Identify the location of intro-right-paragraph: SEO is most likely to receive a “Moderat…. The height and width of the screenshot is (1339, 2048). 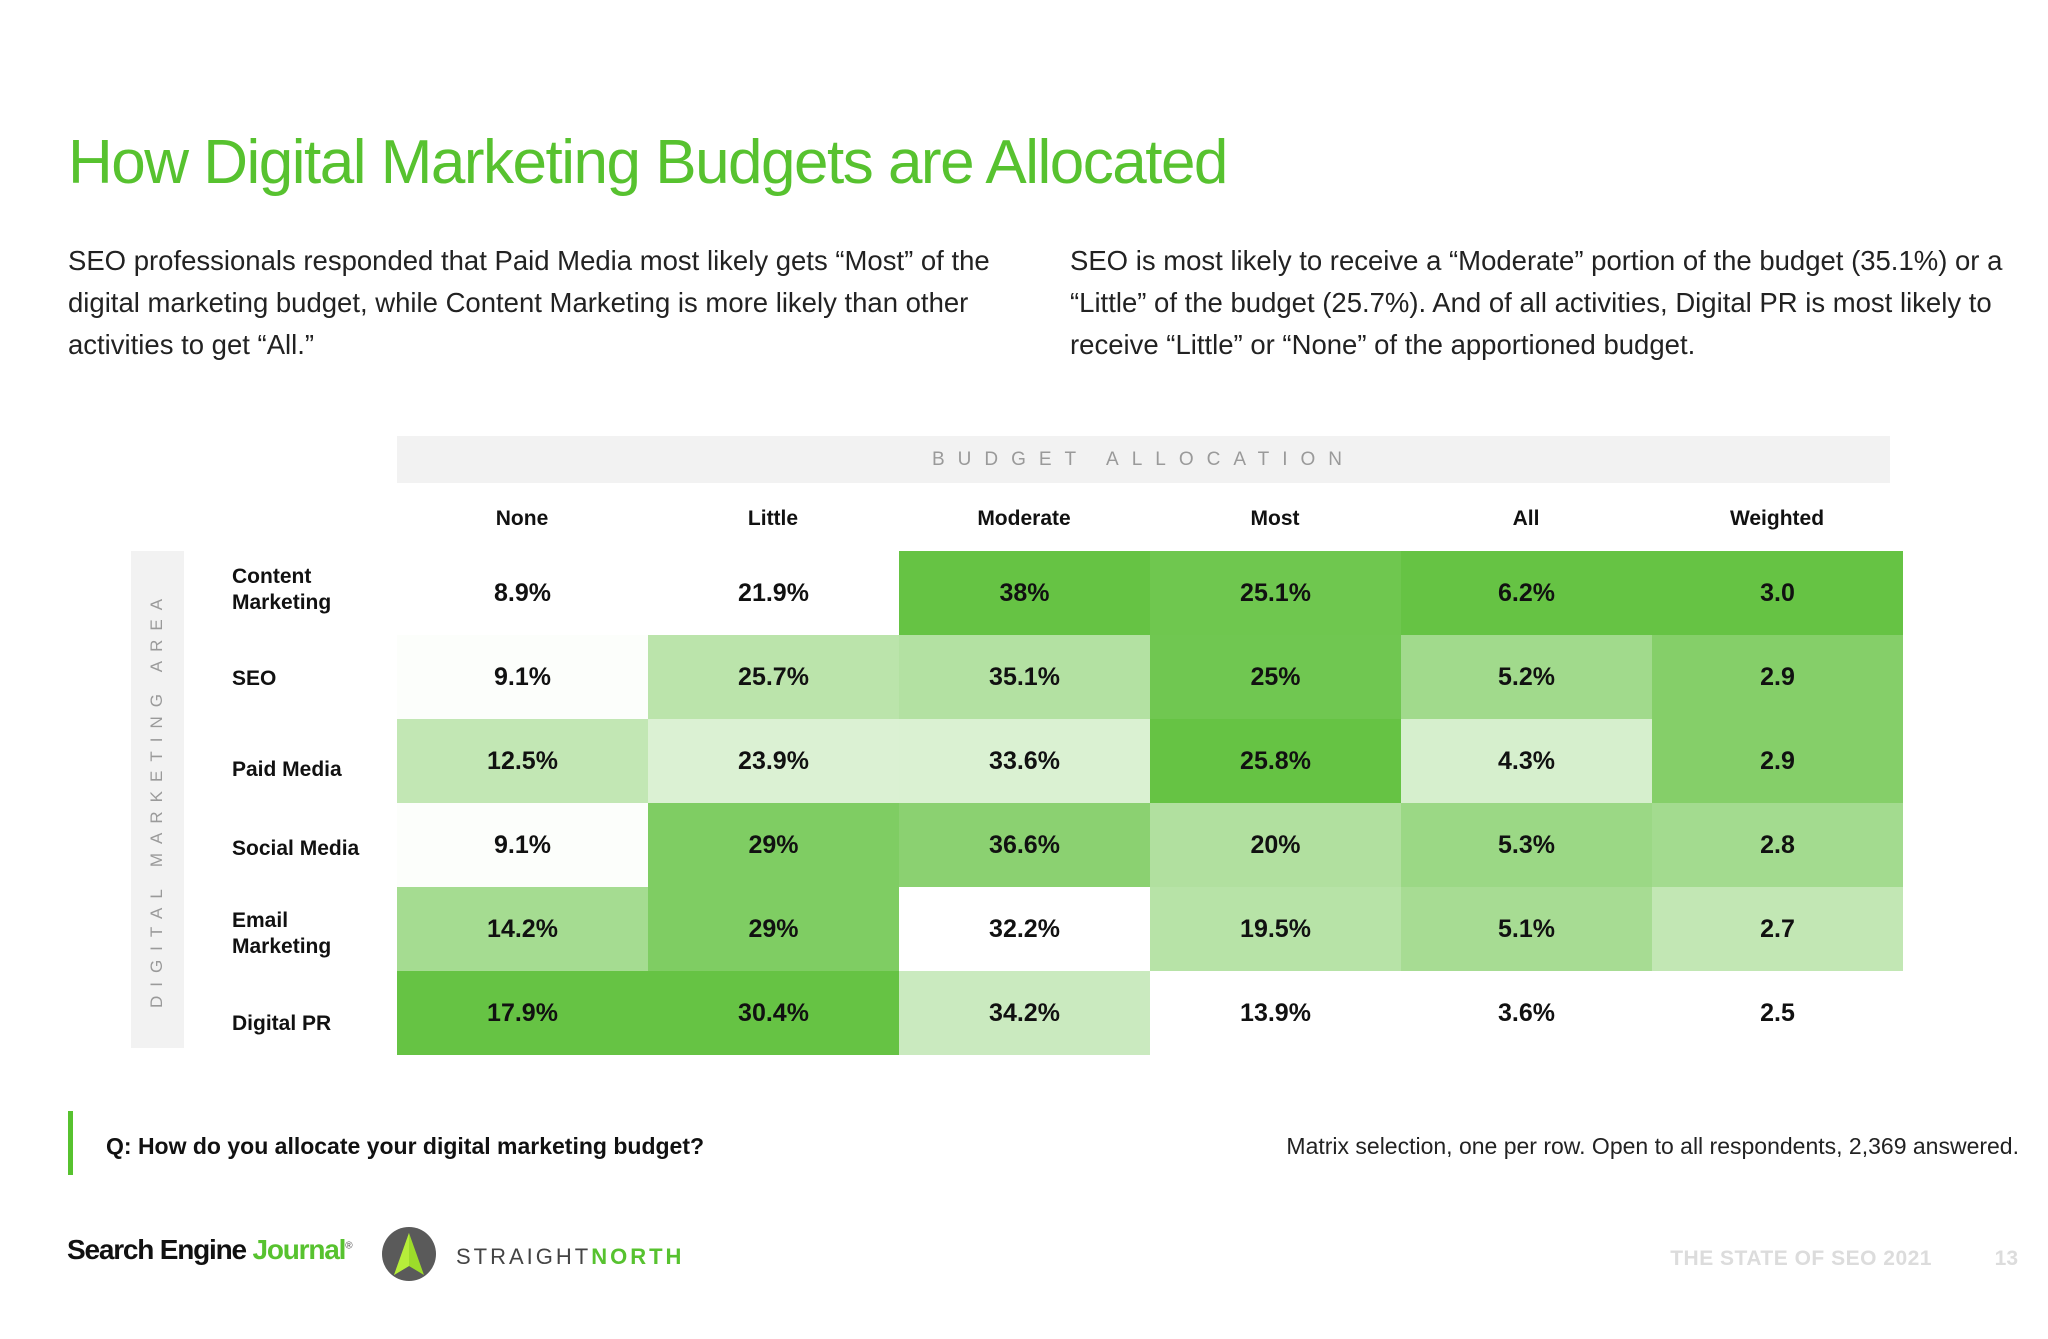
(1536, 302).